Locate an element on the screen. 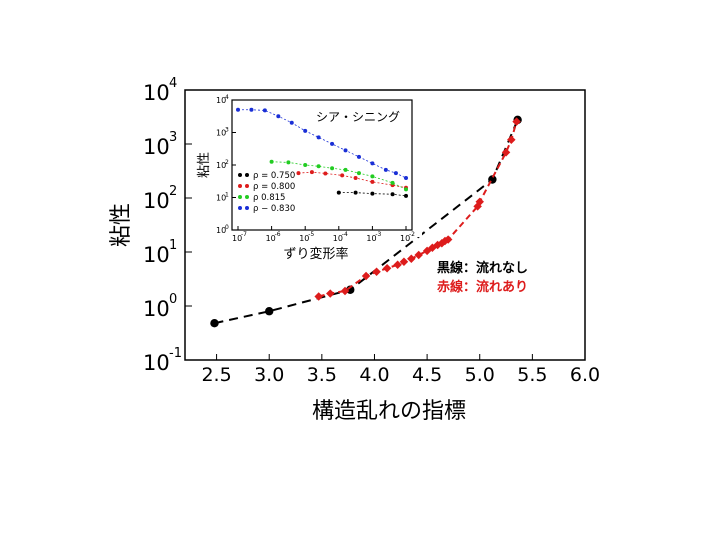 This screenshot has height=540, width=720. y-tick-exponent: 3 is located at coordinates (173, 137).